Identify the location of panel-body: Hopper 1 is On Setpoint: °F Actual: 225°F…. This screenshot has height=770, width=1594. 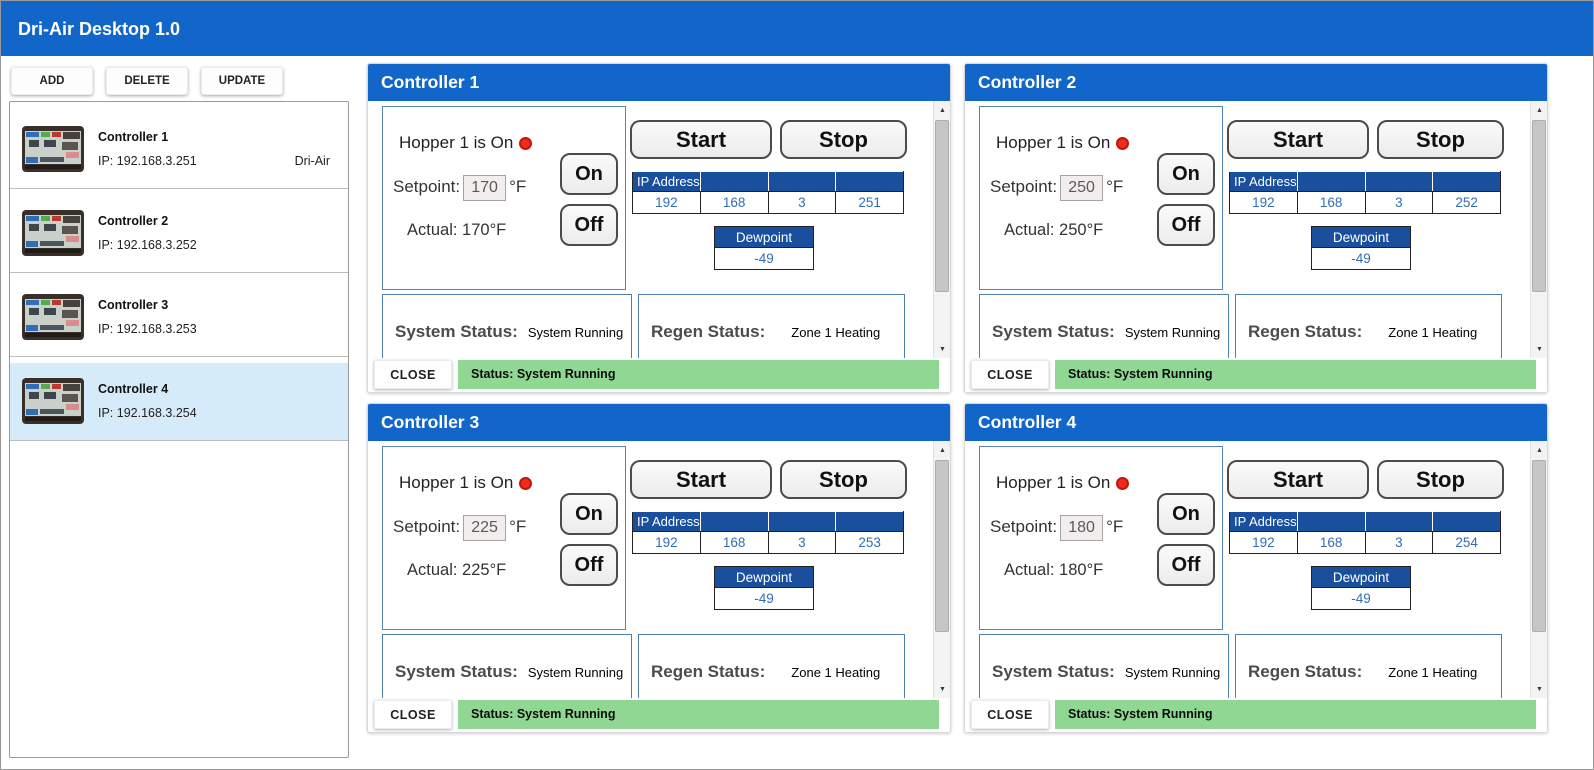
(659, 569).